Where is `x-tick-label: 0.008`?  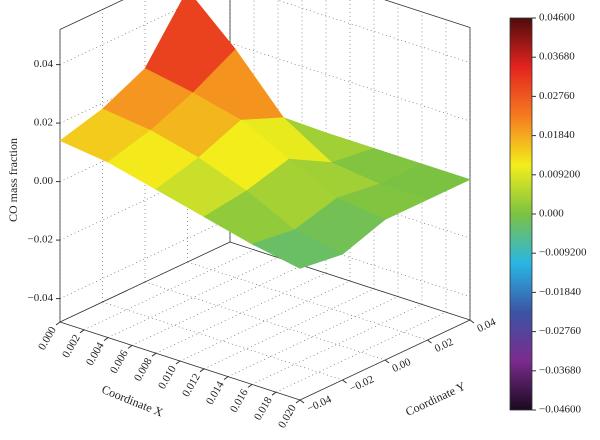
x-tick-label: 0.008 is located at coordinates (143, 370).